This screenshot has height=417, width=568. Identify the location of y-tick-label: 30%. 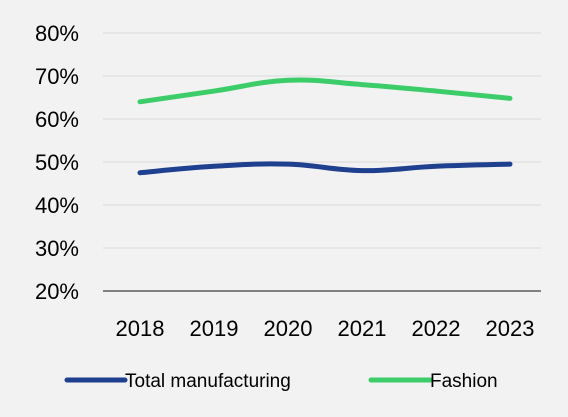
(57, 248).